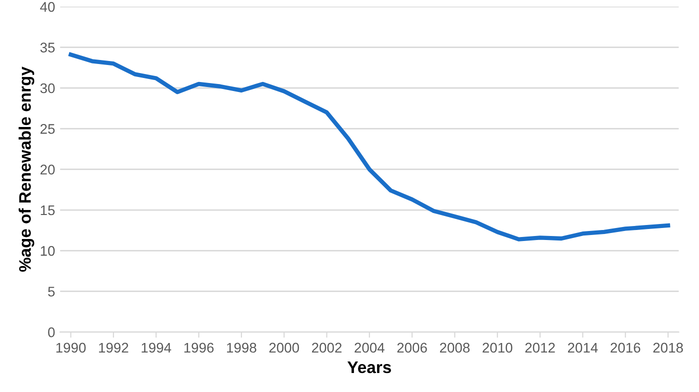 This screenshot has width=699, height=392. What do you see at coordinates (51, 291) in the screenshot?
I see `y-tick-label: 5` at bounding box center [51, 291].